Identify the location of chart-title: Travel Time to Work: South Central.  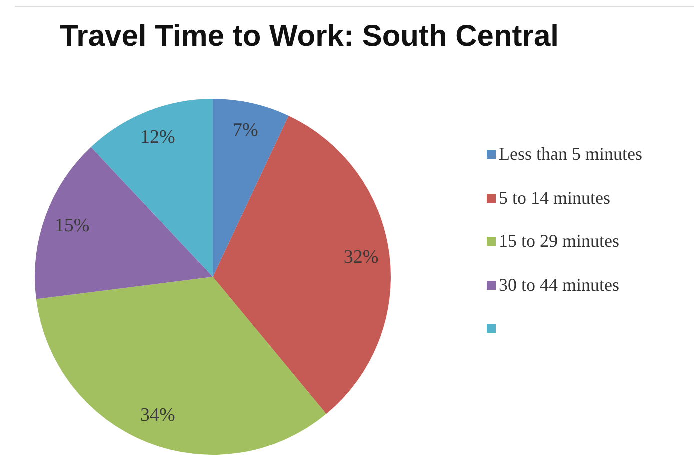
(309, 37).